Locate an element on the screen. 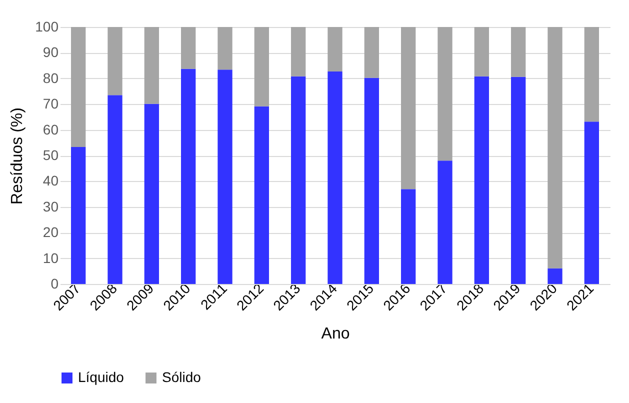  y-tick-label: 90 is located at coordinates (50, 52).